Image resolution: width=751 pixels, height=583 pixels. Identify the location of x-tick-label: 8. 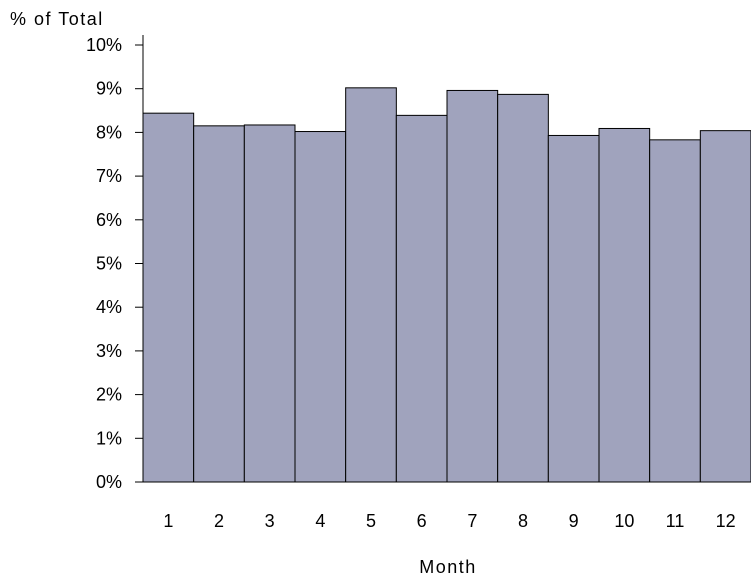
(523, 521).